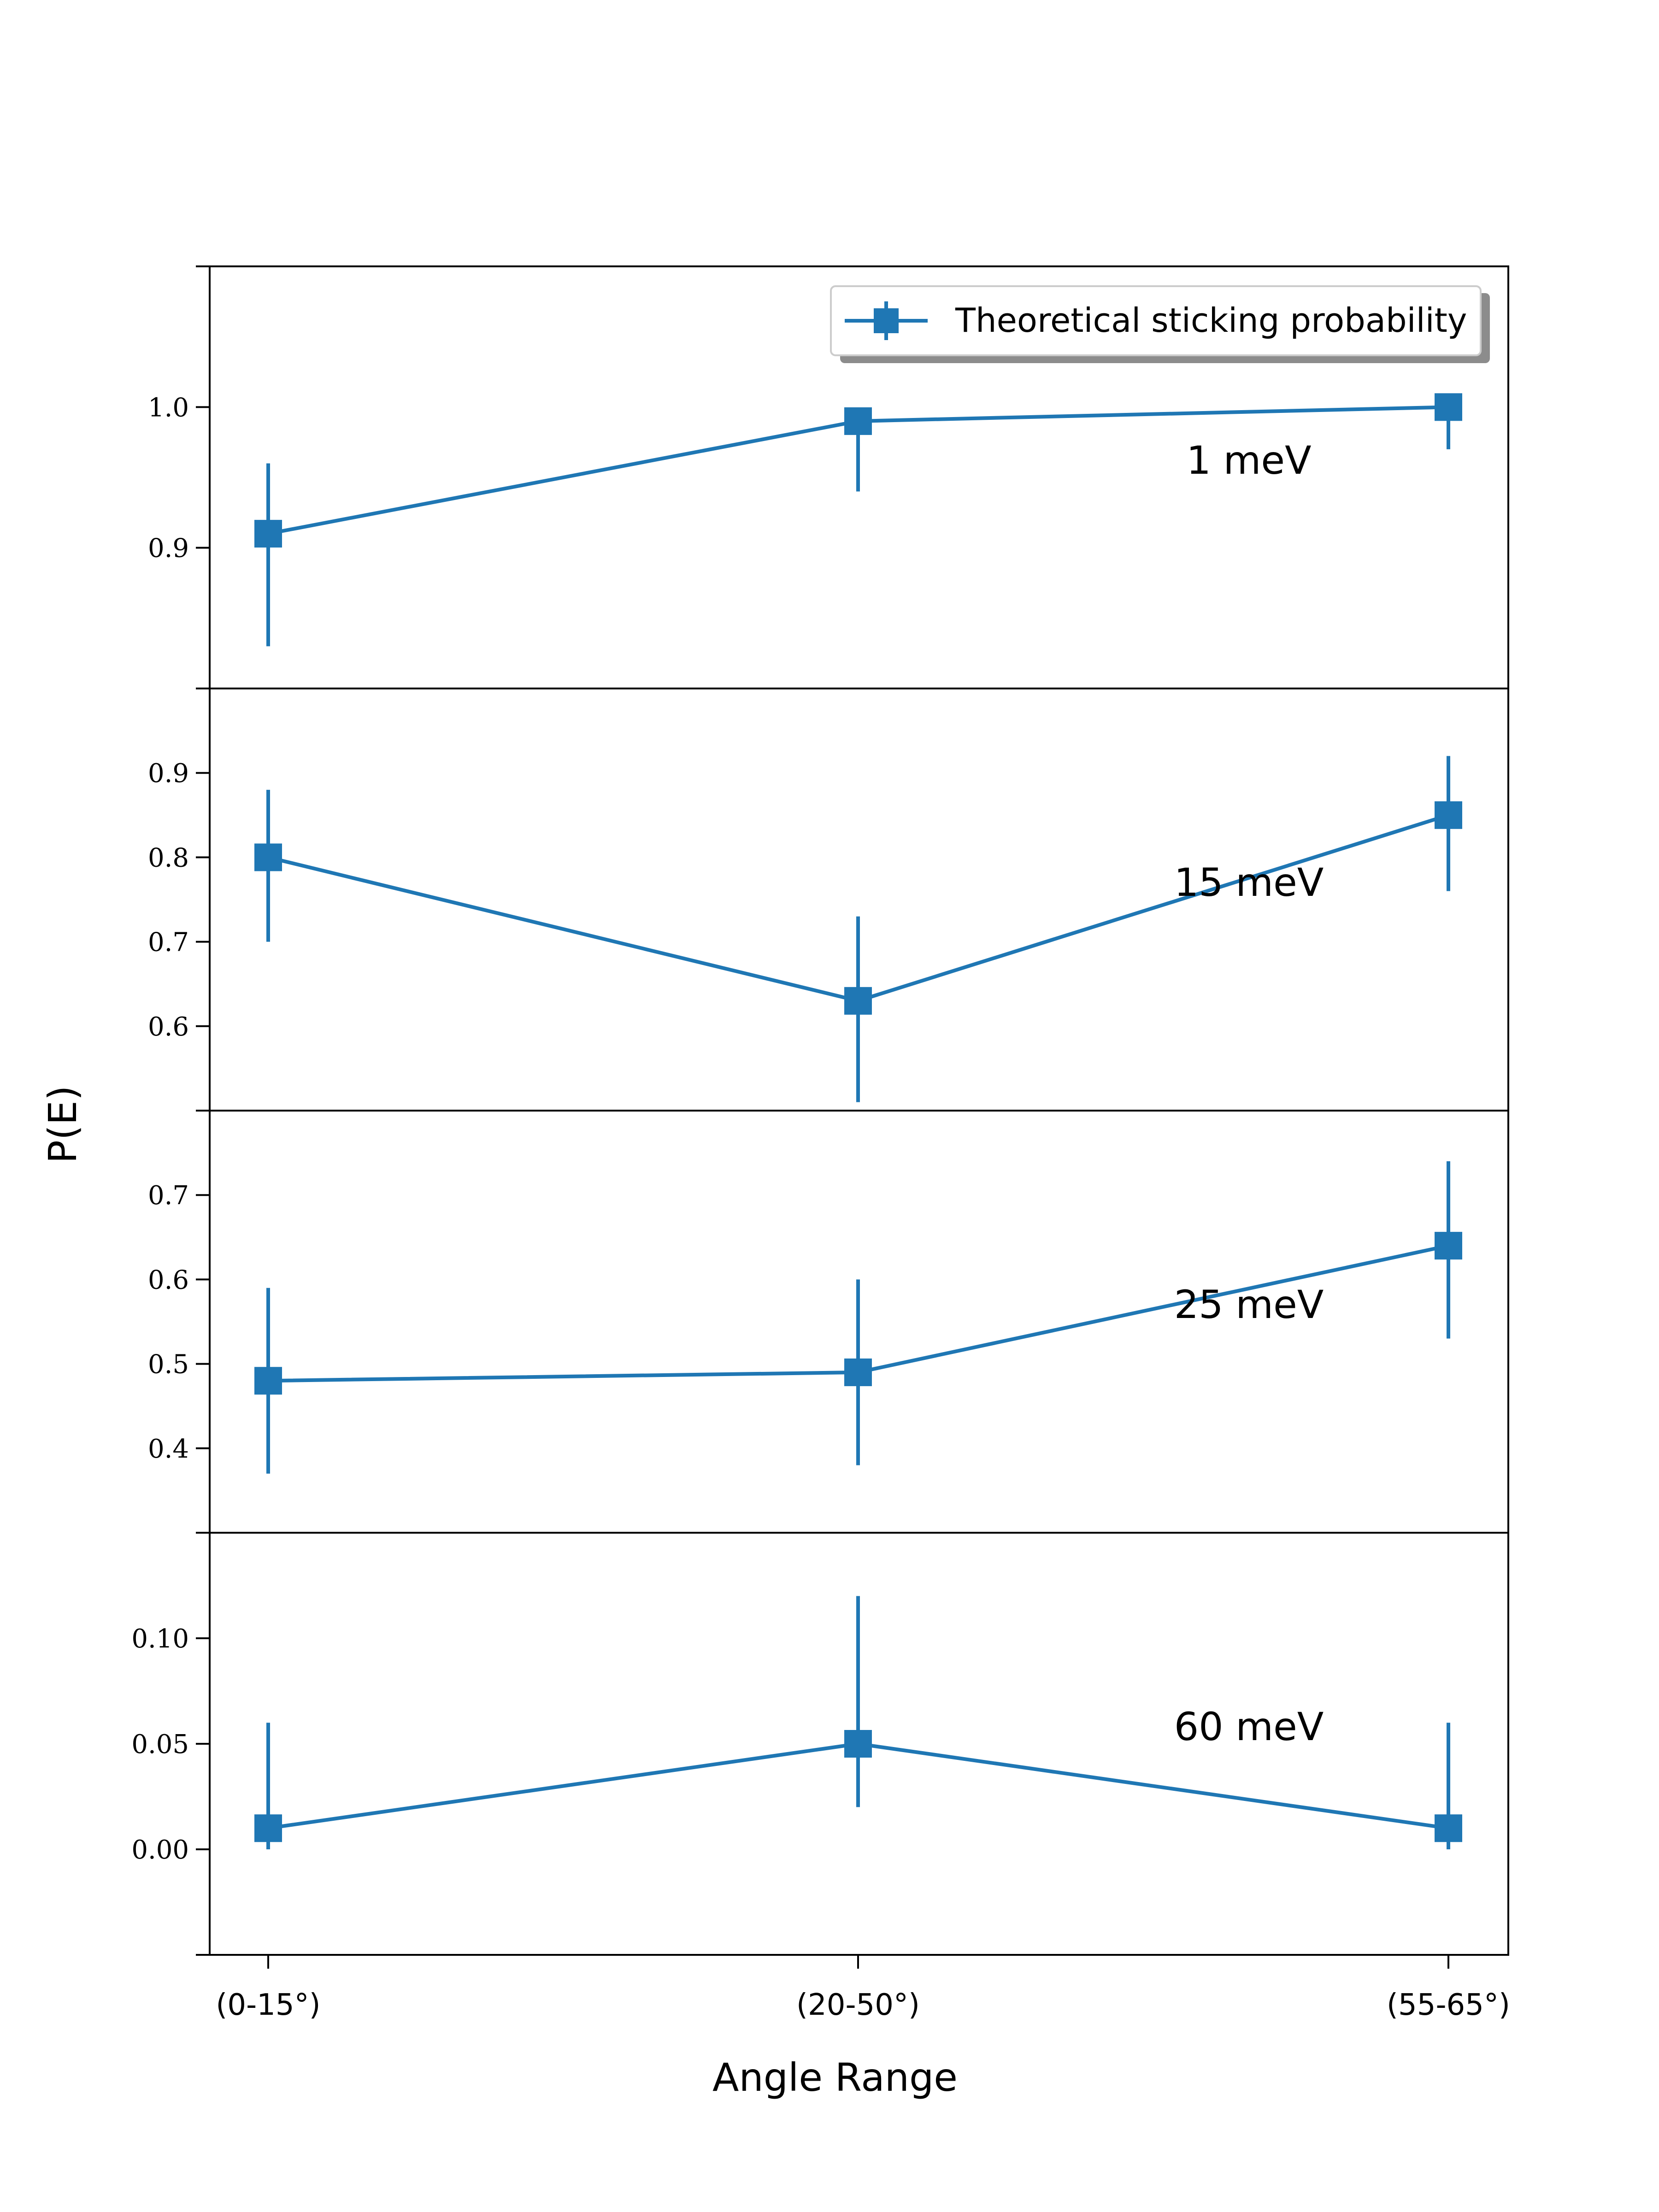  What do you see at coordinates (168, 858) in the screenshot?
I see `y-tick-label: 0.8` at bounding box center [168, 858].